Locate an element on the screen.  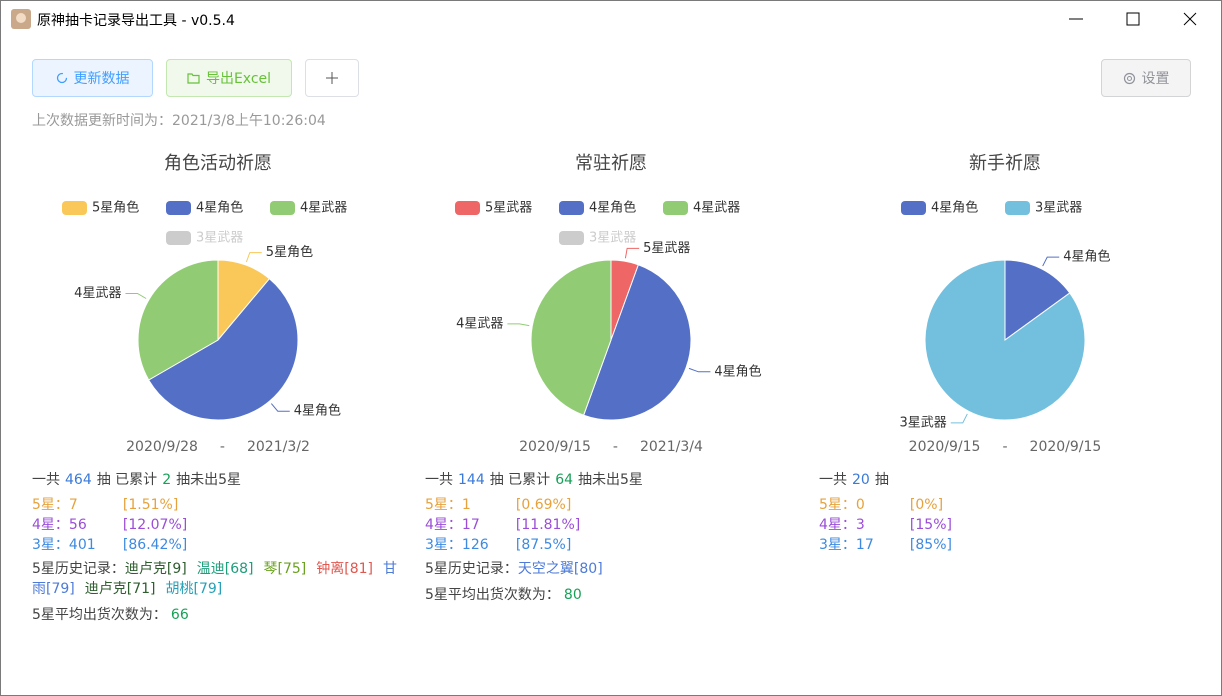
slice-label: 4星武器 is located at coordinates (479, 323).